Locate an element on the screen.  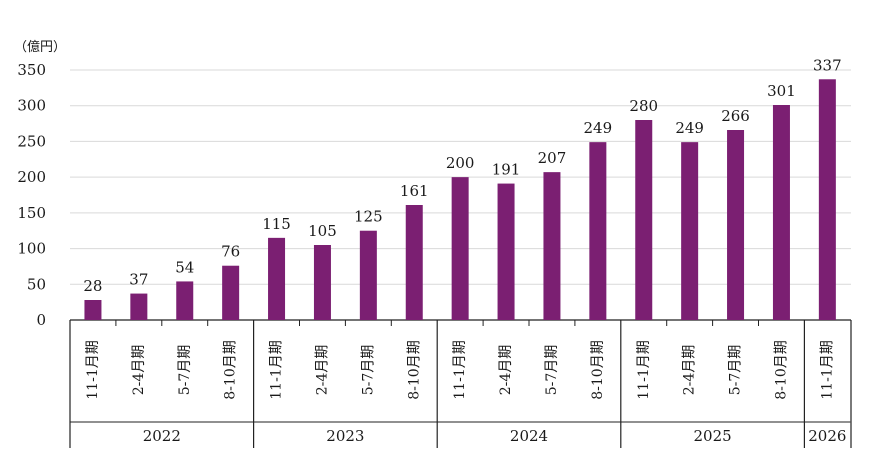
y-tick-label: 100 is located at coordinates (31, 249).